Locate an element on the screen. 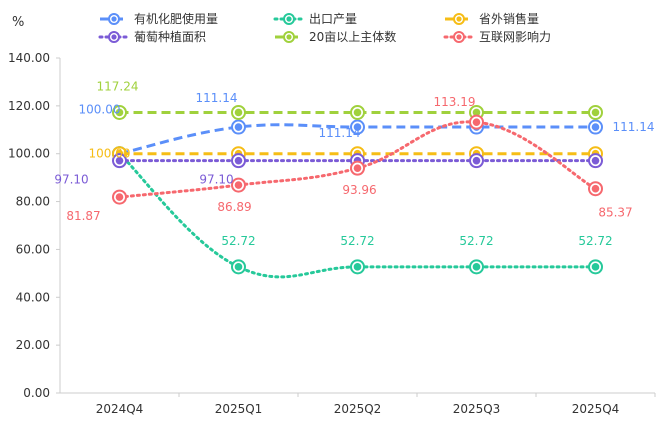 This screenshot has width=671, height=426. legend-item-1: 出口产量 is located at coordinates (315, 19).